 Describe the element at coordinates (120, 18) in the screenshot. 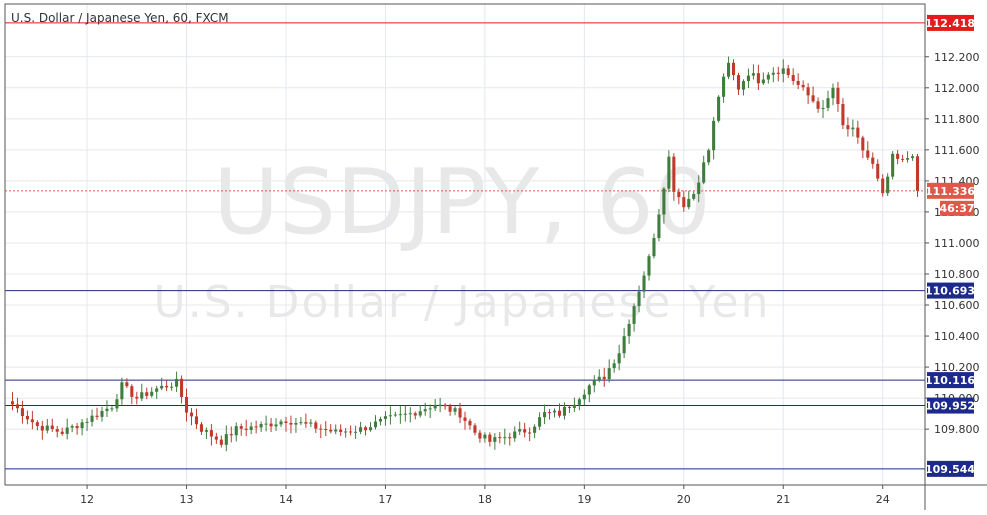

I see `chart-title: U.S. Dollar / Japanese Yen, 60, FXCM` at that location.